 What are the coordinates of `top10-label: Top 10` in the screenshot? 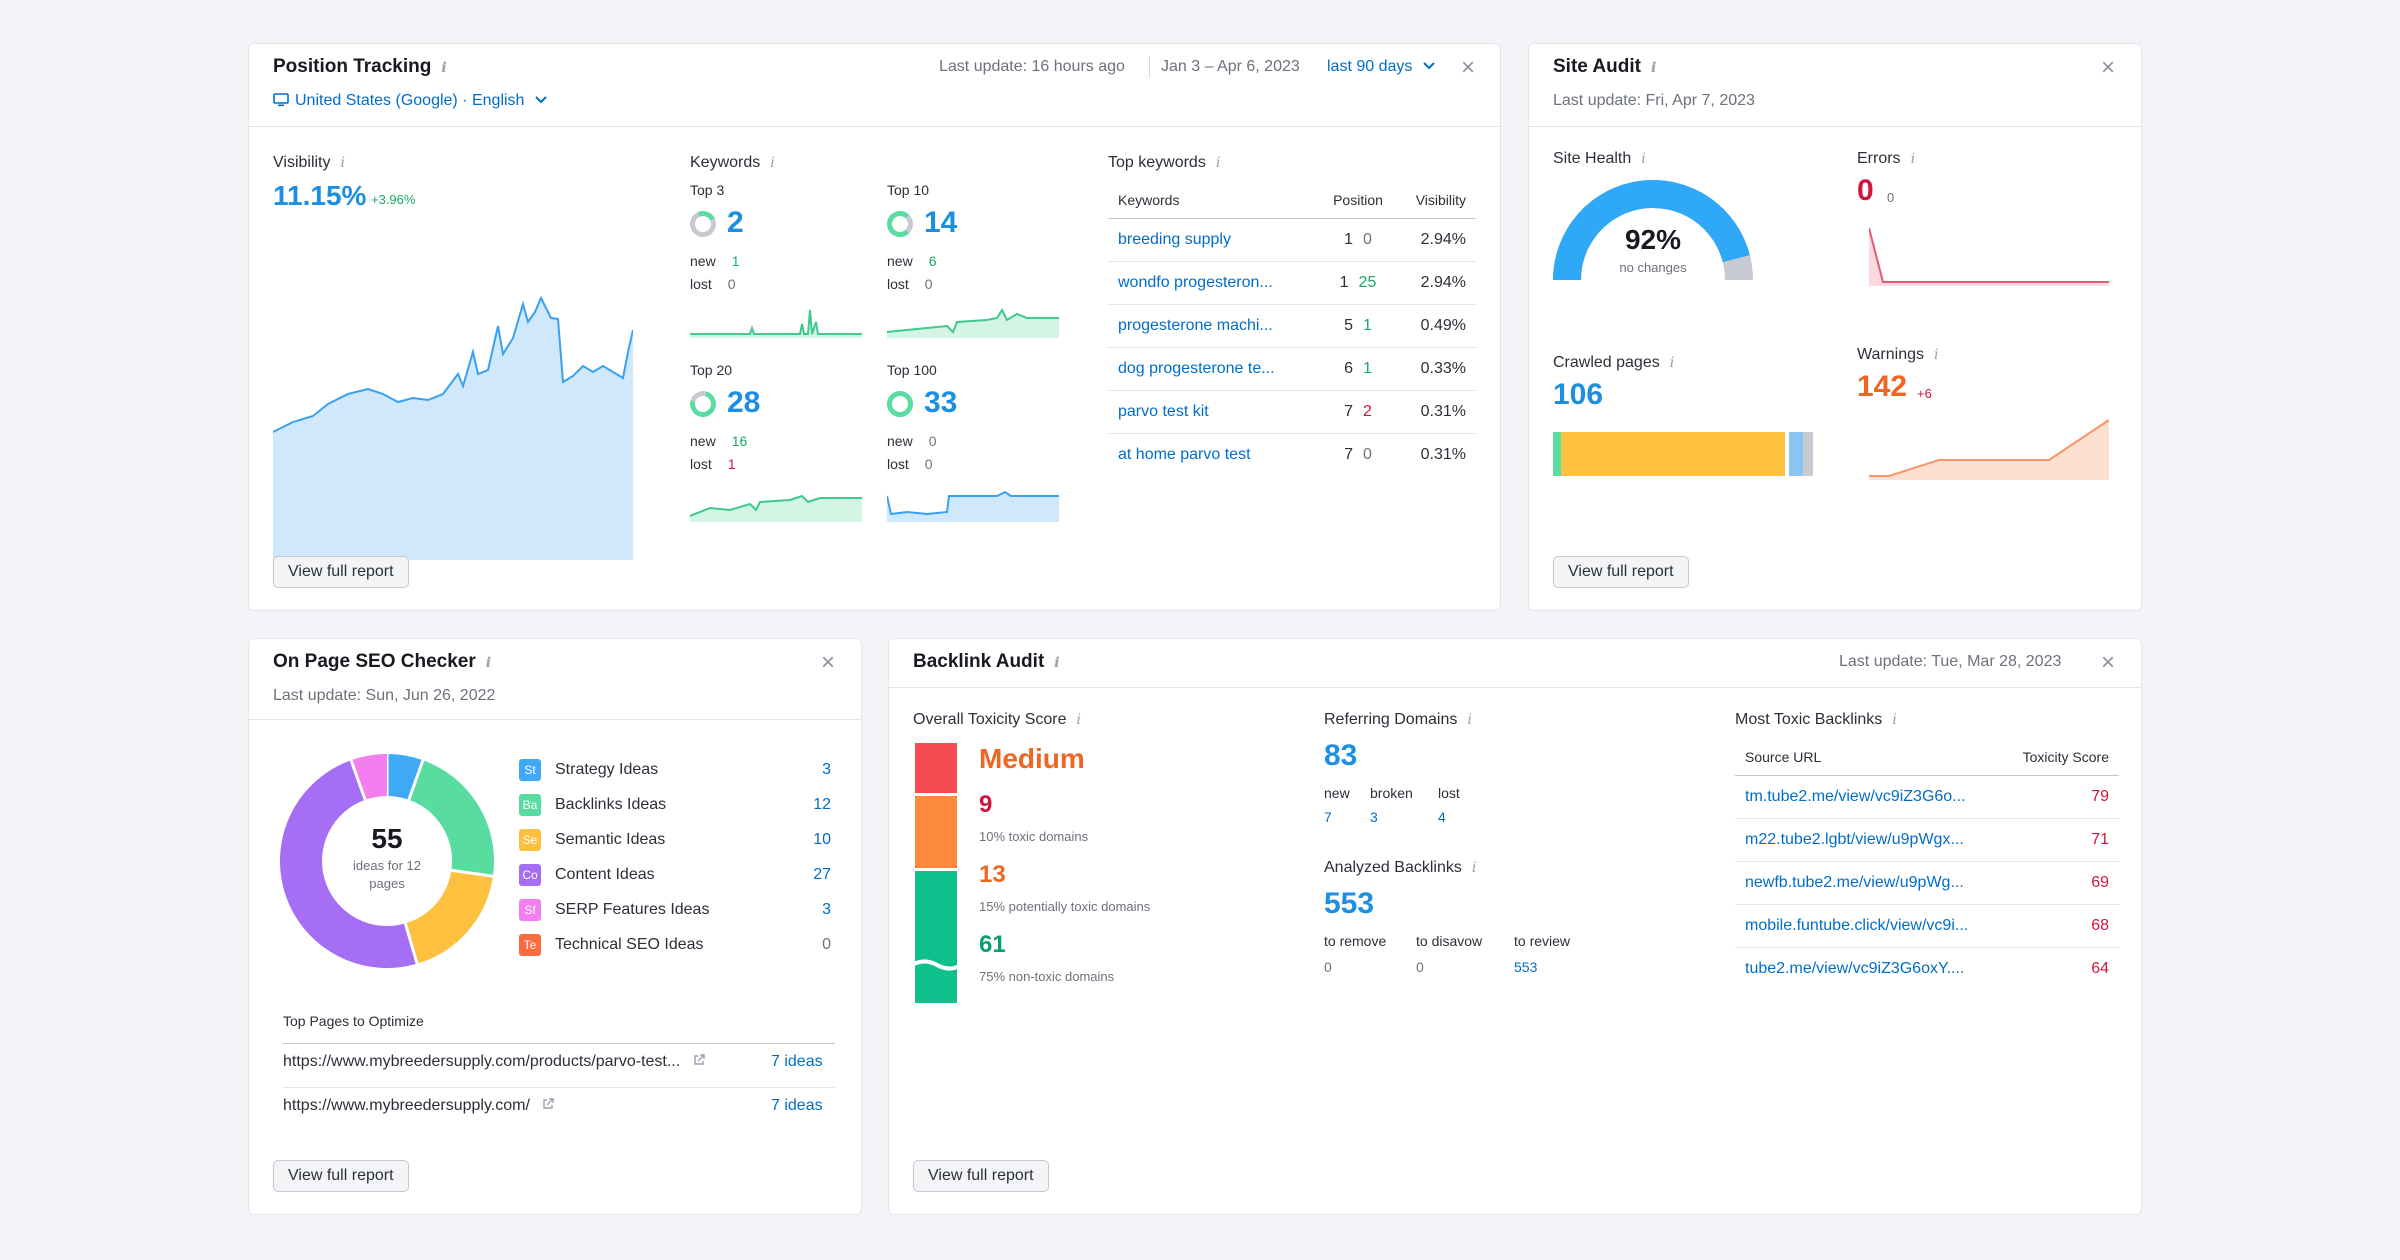 It's located at (908, 190).